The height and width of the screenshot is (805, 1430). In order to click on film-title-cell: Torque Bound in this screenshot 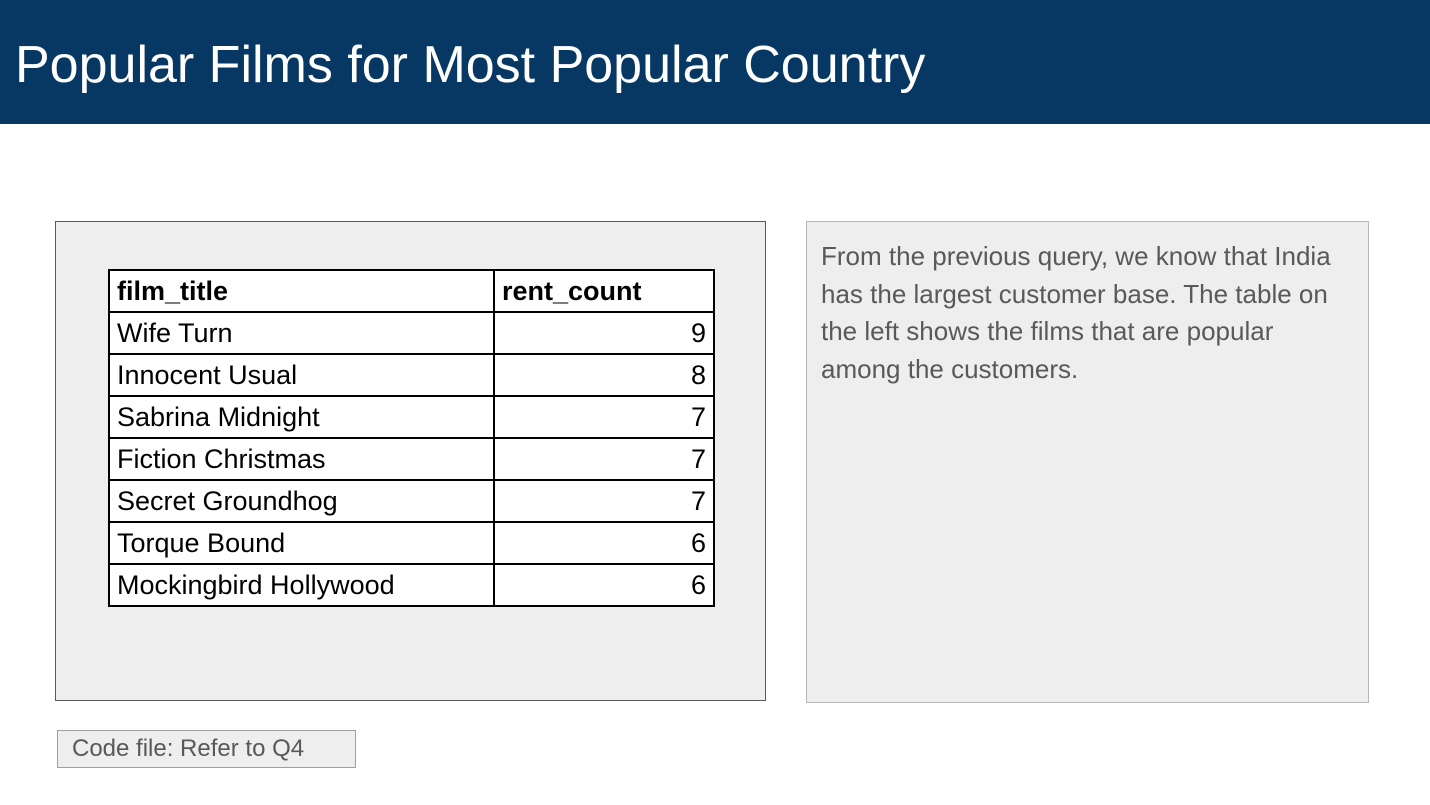, I will do `click(301, 543)`.